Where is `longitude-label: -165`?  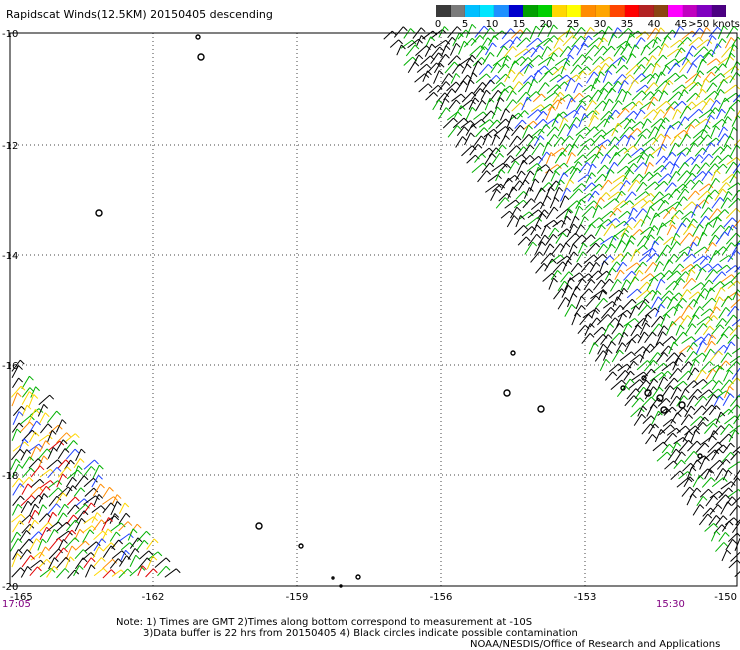 longitude-label: -165 is located at coordinates (21, 597).